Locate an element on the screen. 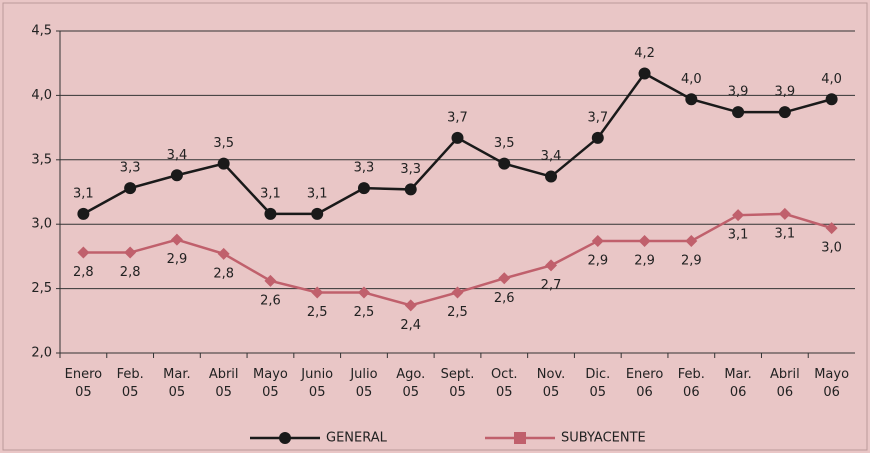  x-tick-label: Ago. 05 is located at coordinates (410, 383).